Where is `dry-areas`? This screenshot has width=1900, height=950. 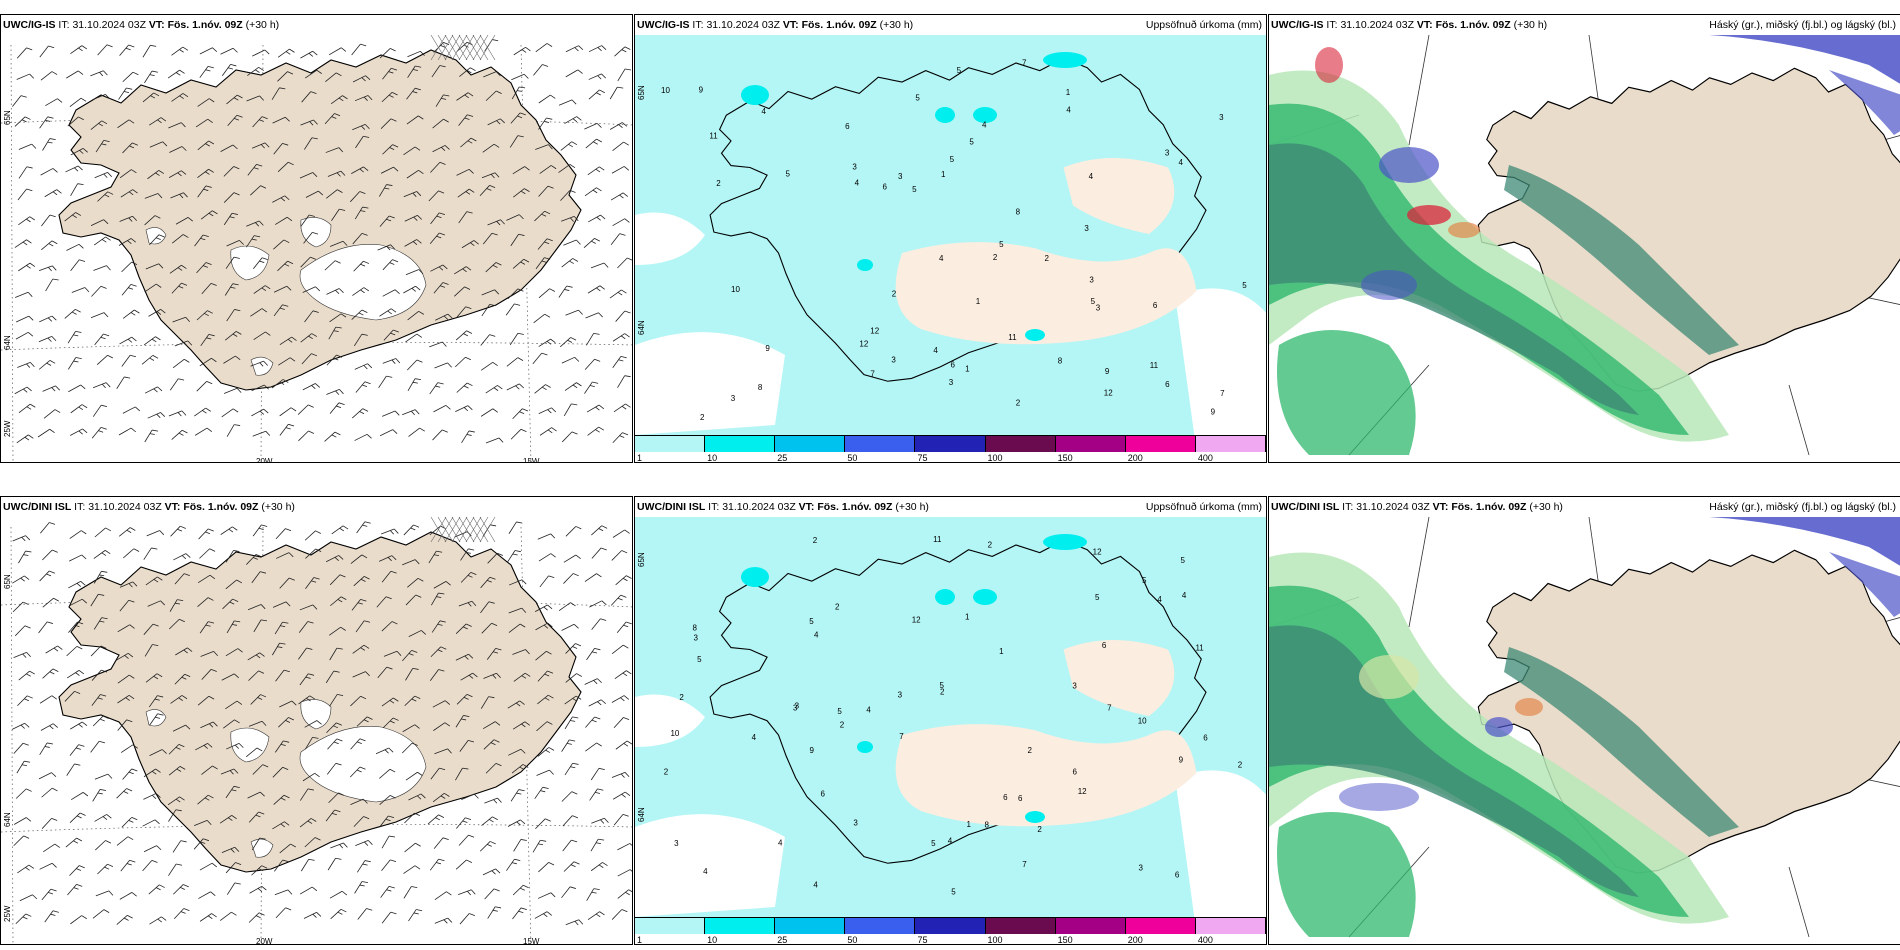 dry-areas is located at coordinates (950, 808).